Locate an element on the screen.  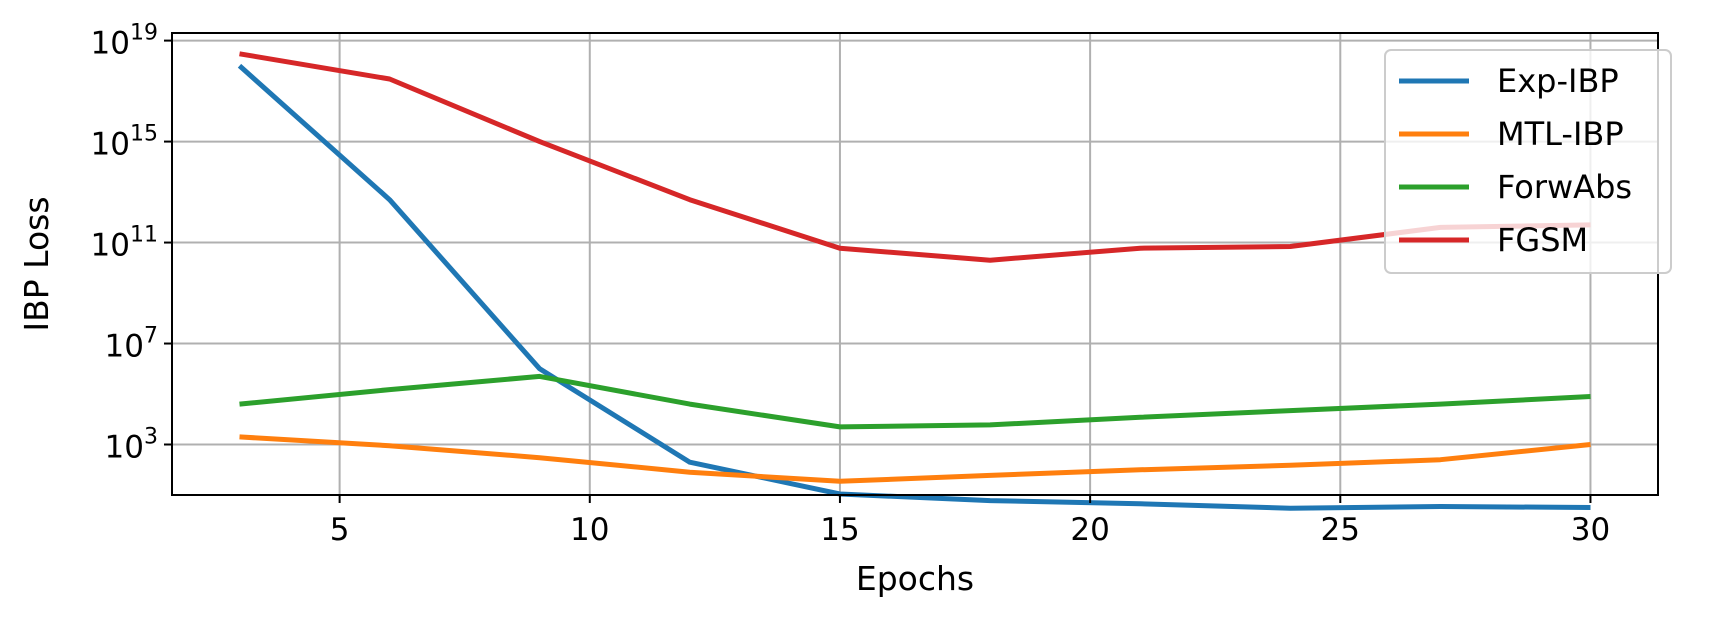
x-tick-label: 5 is located at coordinates (340, 530).